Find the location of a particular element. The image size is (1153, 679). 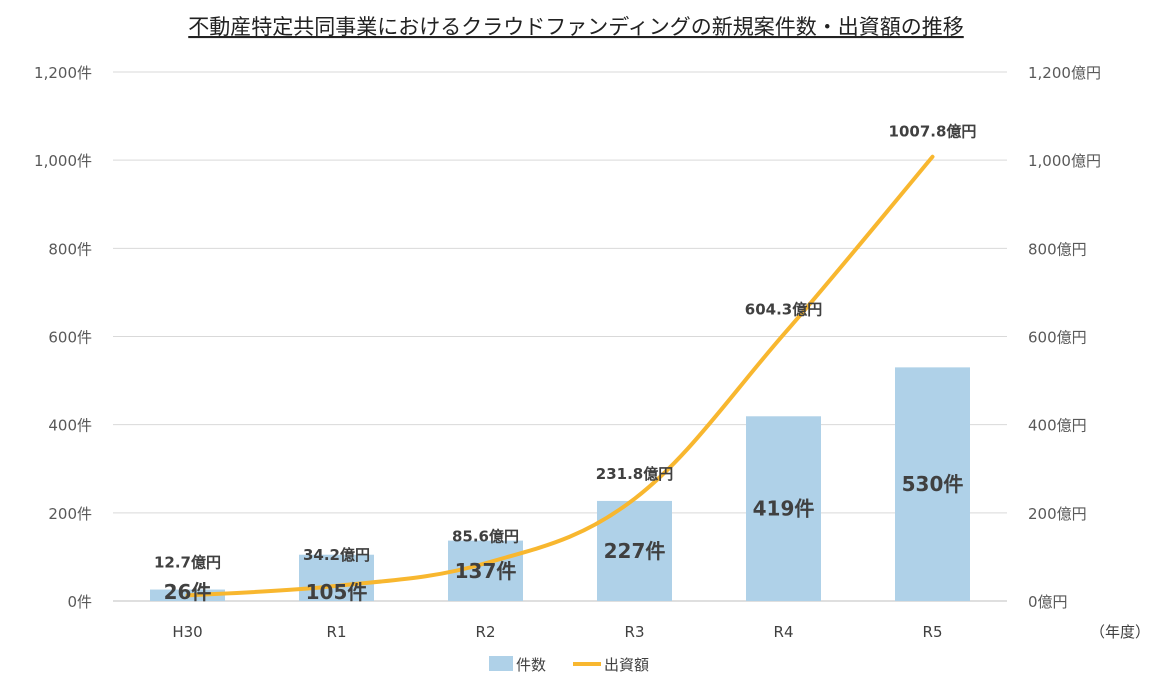

left-tick-label: 0件 is located at coordinates (79, 602).